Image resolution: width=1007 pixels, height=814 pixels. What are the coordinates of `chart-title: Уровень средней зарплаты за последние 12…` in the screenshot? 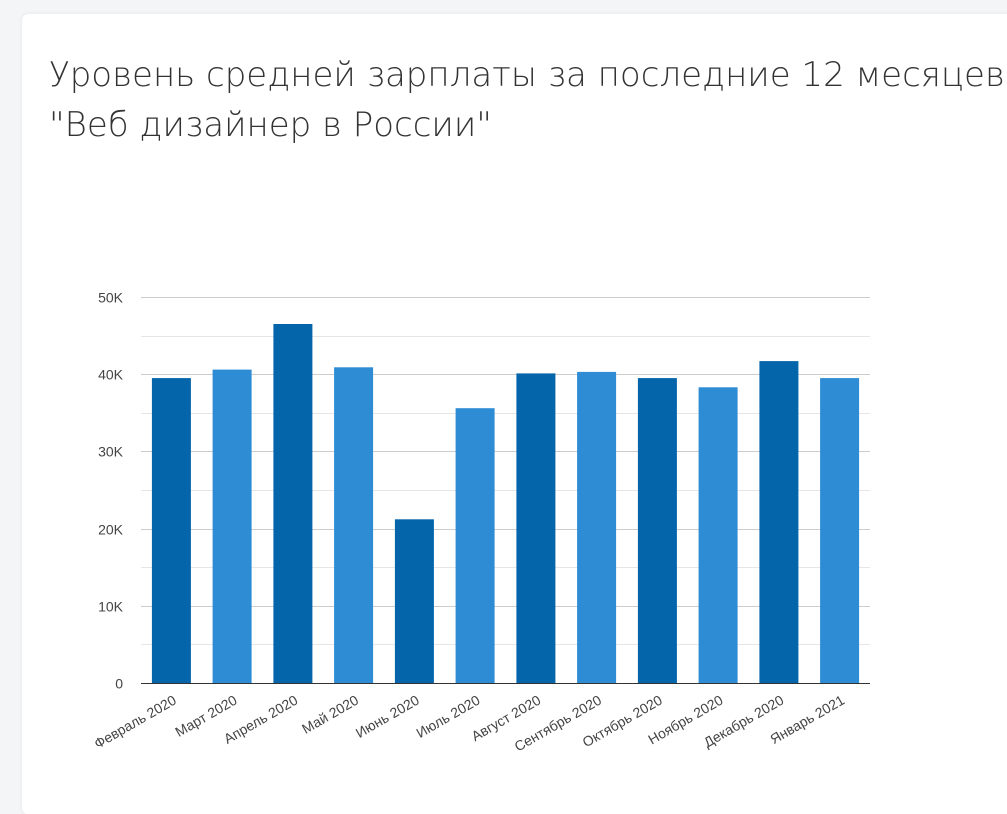 It's located at (528, 100).